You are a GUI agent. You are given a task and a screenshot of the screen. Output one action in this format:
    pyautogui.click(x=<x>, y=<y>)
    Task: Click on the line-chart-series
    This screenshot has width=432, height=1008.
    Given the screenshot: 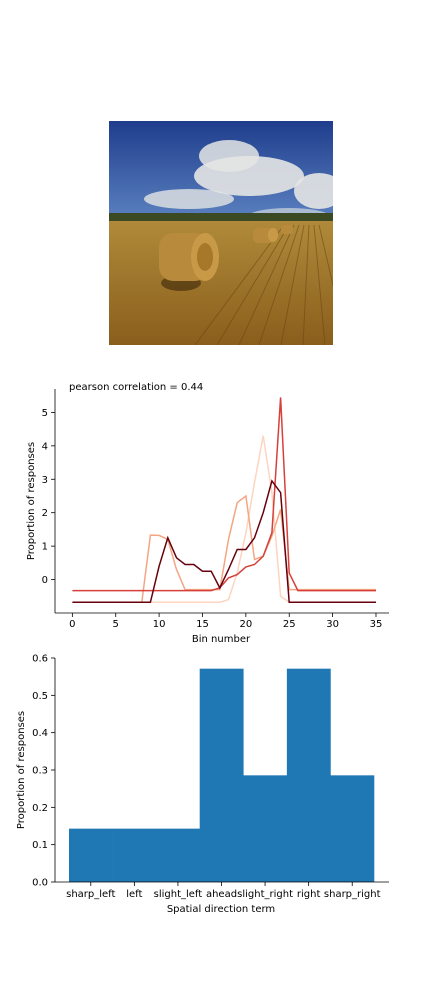 What is the action you would take?
    pyautogui.click(x=224, y=500)
    